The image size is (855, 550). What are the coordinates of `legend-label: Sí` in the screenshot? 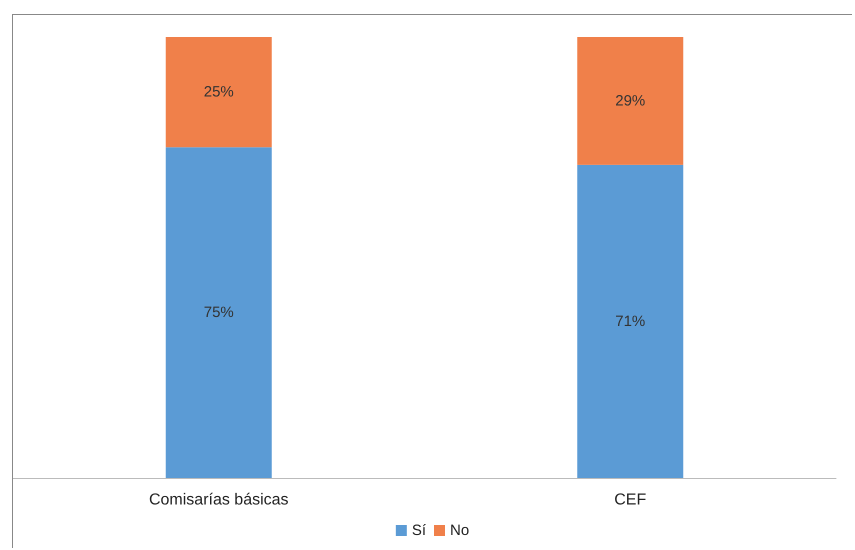 It's located at (419, 530).